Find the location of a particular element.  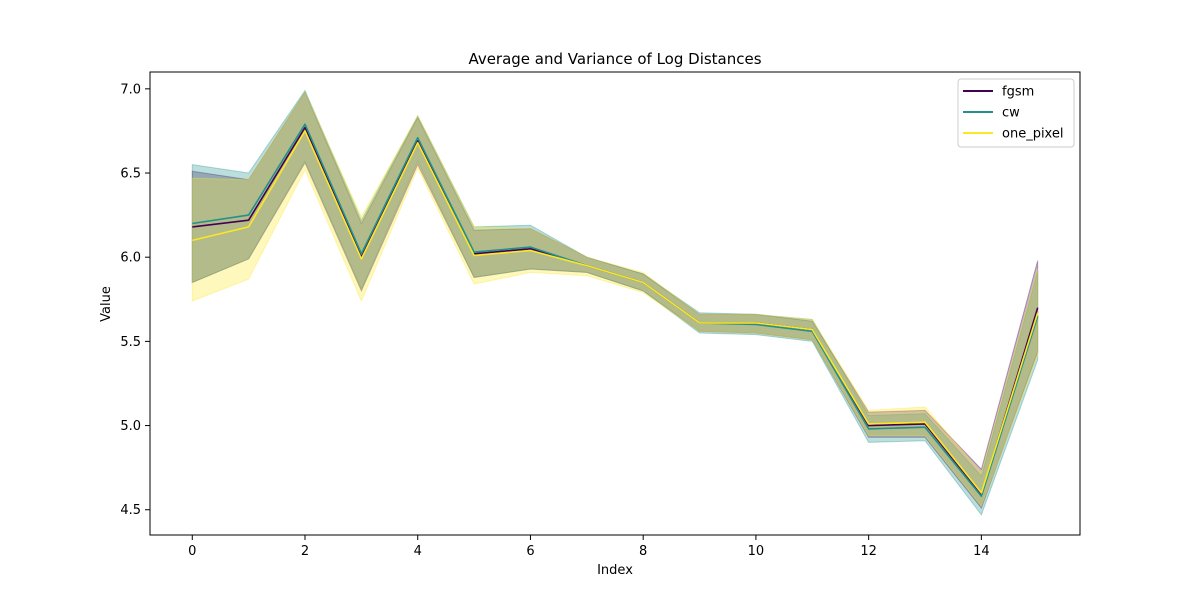

y-tick-label: 6.0 is located at coordinates (130, 258).